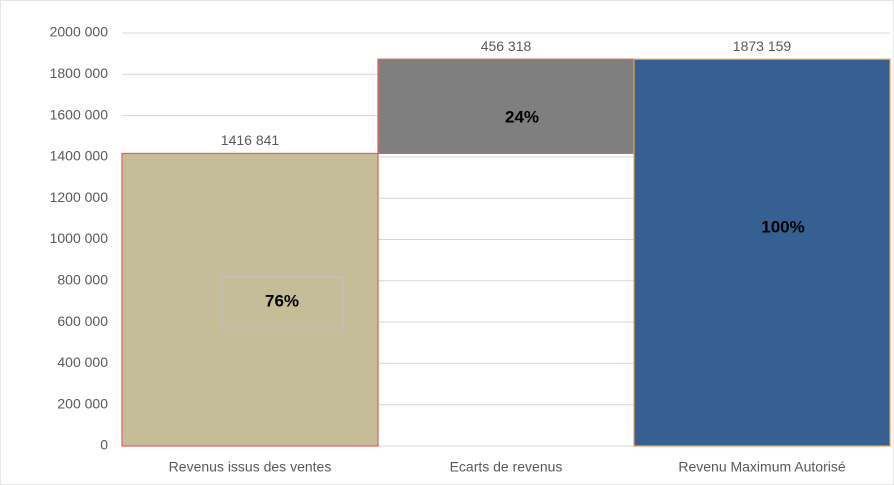 The image size is (894, 485). I want to click on y-tick-label: 1200 000, so click(79, 197).